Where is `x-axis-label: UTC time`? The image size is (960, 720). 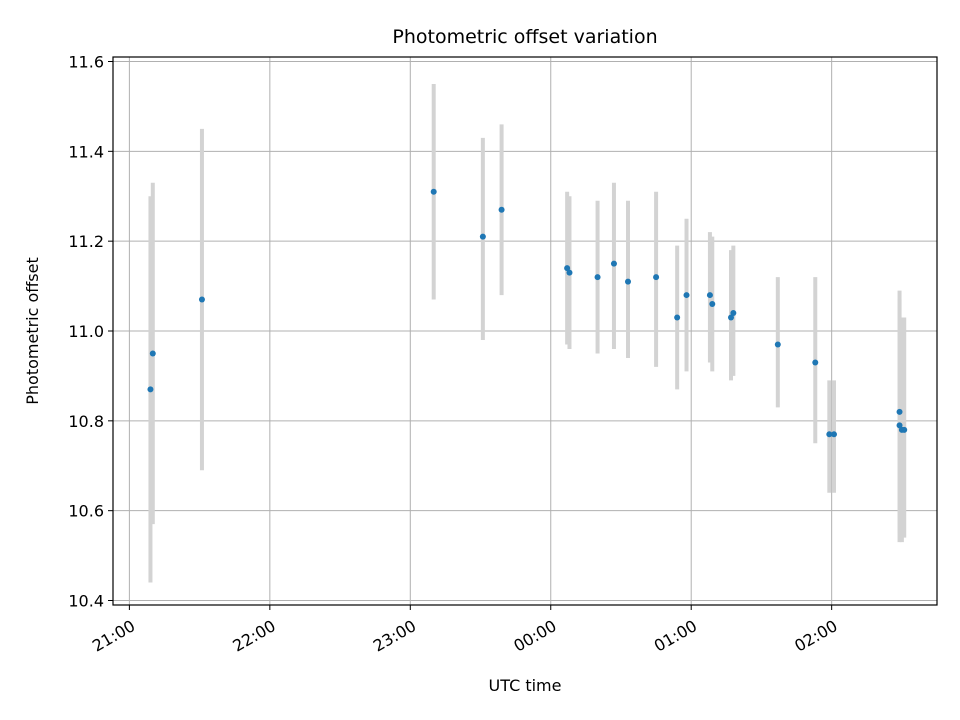 x-axis-label: UTC time is located at coordinates (525, 685).